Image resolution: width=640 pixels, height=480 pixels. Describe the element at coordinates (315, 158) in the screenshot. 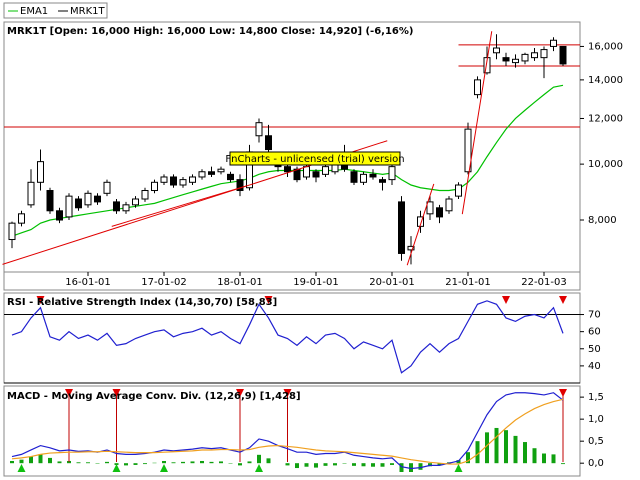

I see `watermark-box` at that location.